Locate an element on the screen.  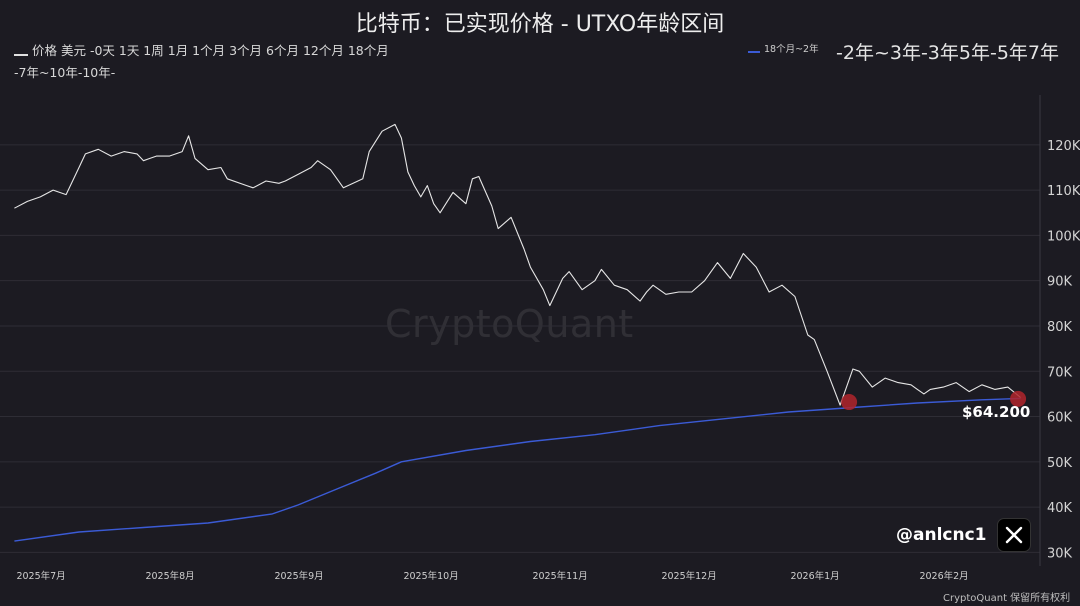
y-tick-label: 60K is located at coordinates (1060, 418).